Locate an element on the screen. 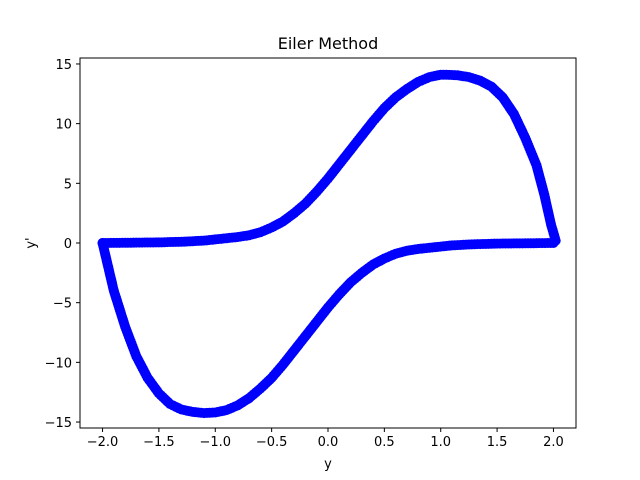 The width and height of the screenshot is (640, 480). x-axis-ticks: −2.0 −1.5 −1.0 −0.5 0.0 0.5 1.0 1.5 2.0 is located at coordinates (325, 439).